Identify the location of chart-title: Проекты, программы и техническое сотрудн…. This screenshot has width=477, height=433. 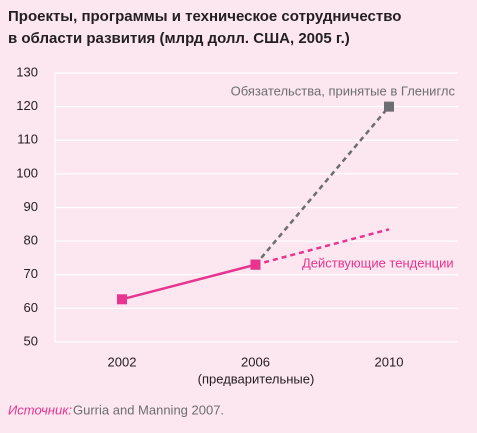
(204, 16).